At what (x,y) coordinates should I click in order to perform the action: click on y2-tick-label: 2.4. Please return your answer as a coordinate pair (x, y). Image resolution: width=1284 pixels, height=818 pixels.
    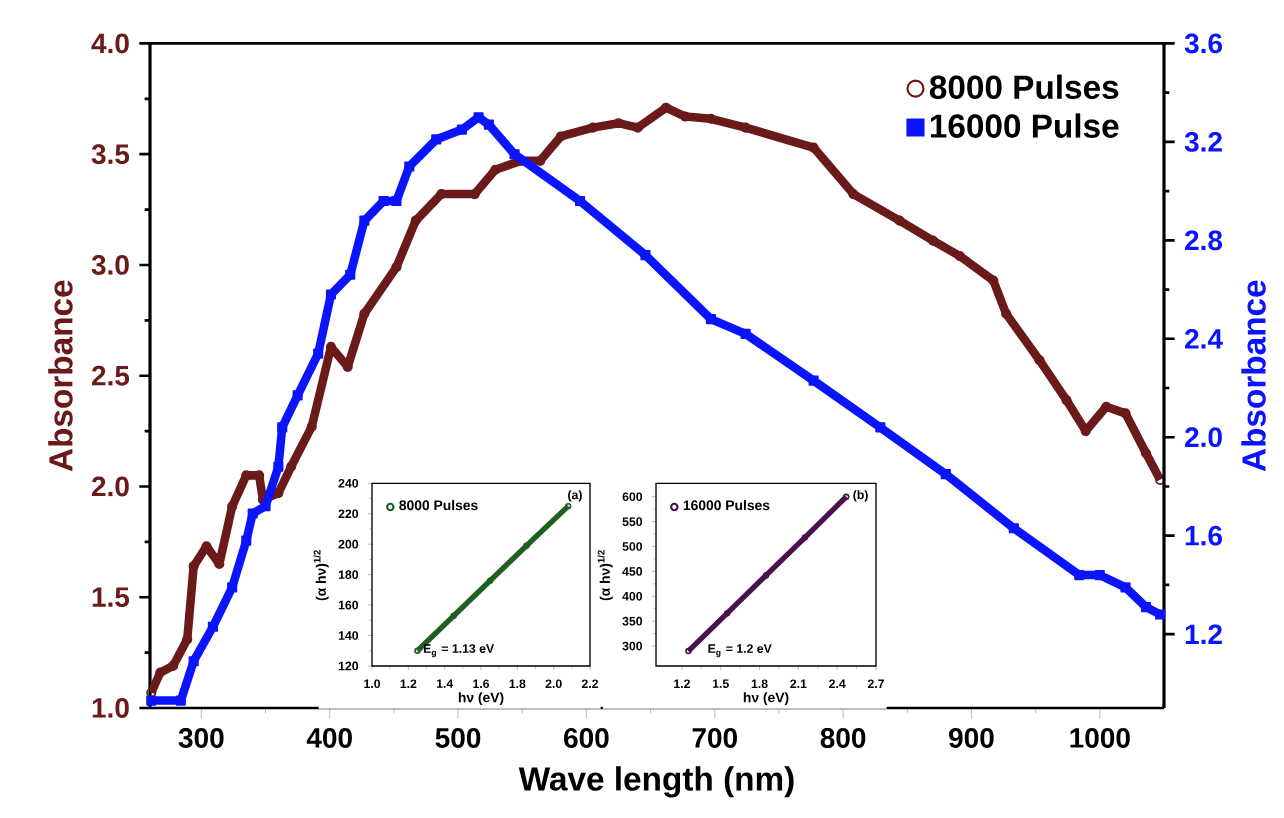
    Looking at the image, I should click on (1204, 339).